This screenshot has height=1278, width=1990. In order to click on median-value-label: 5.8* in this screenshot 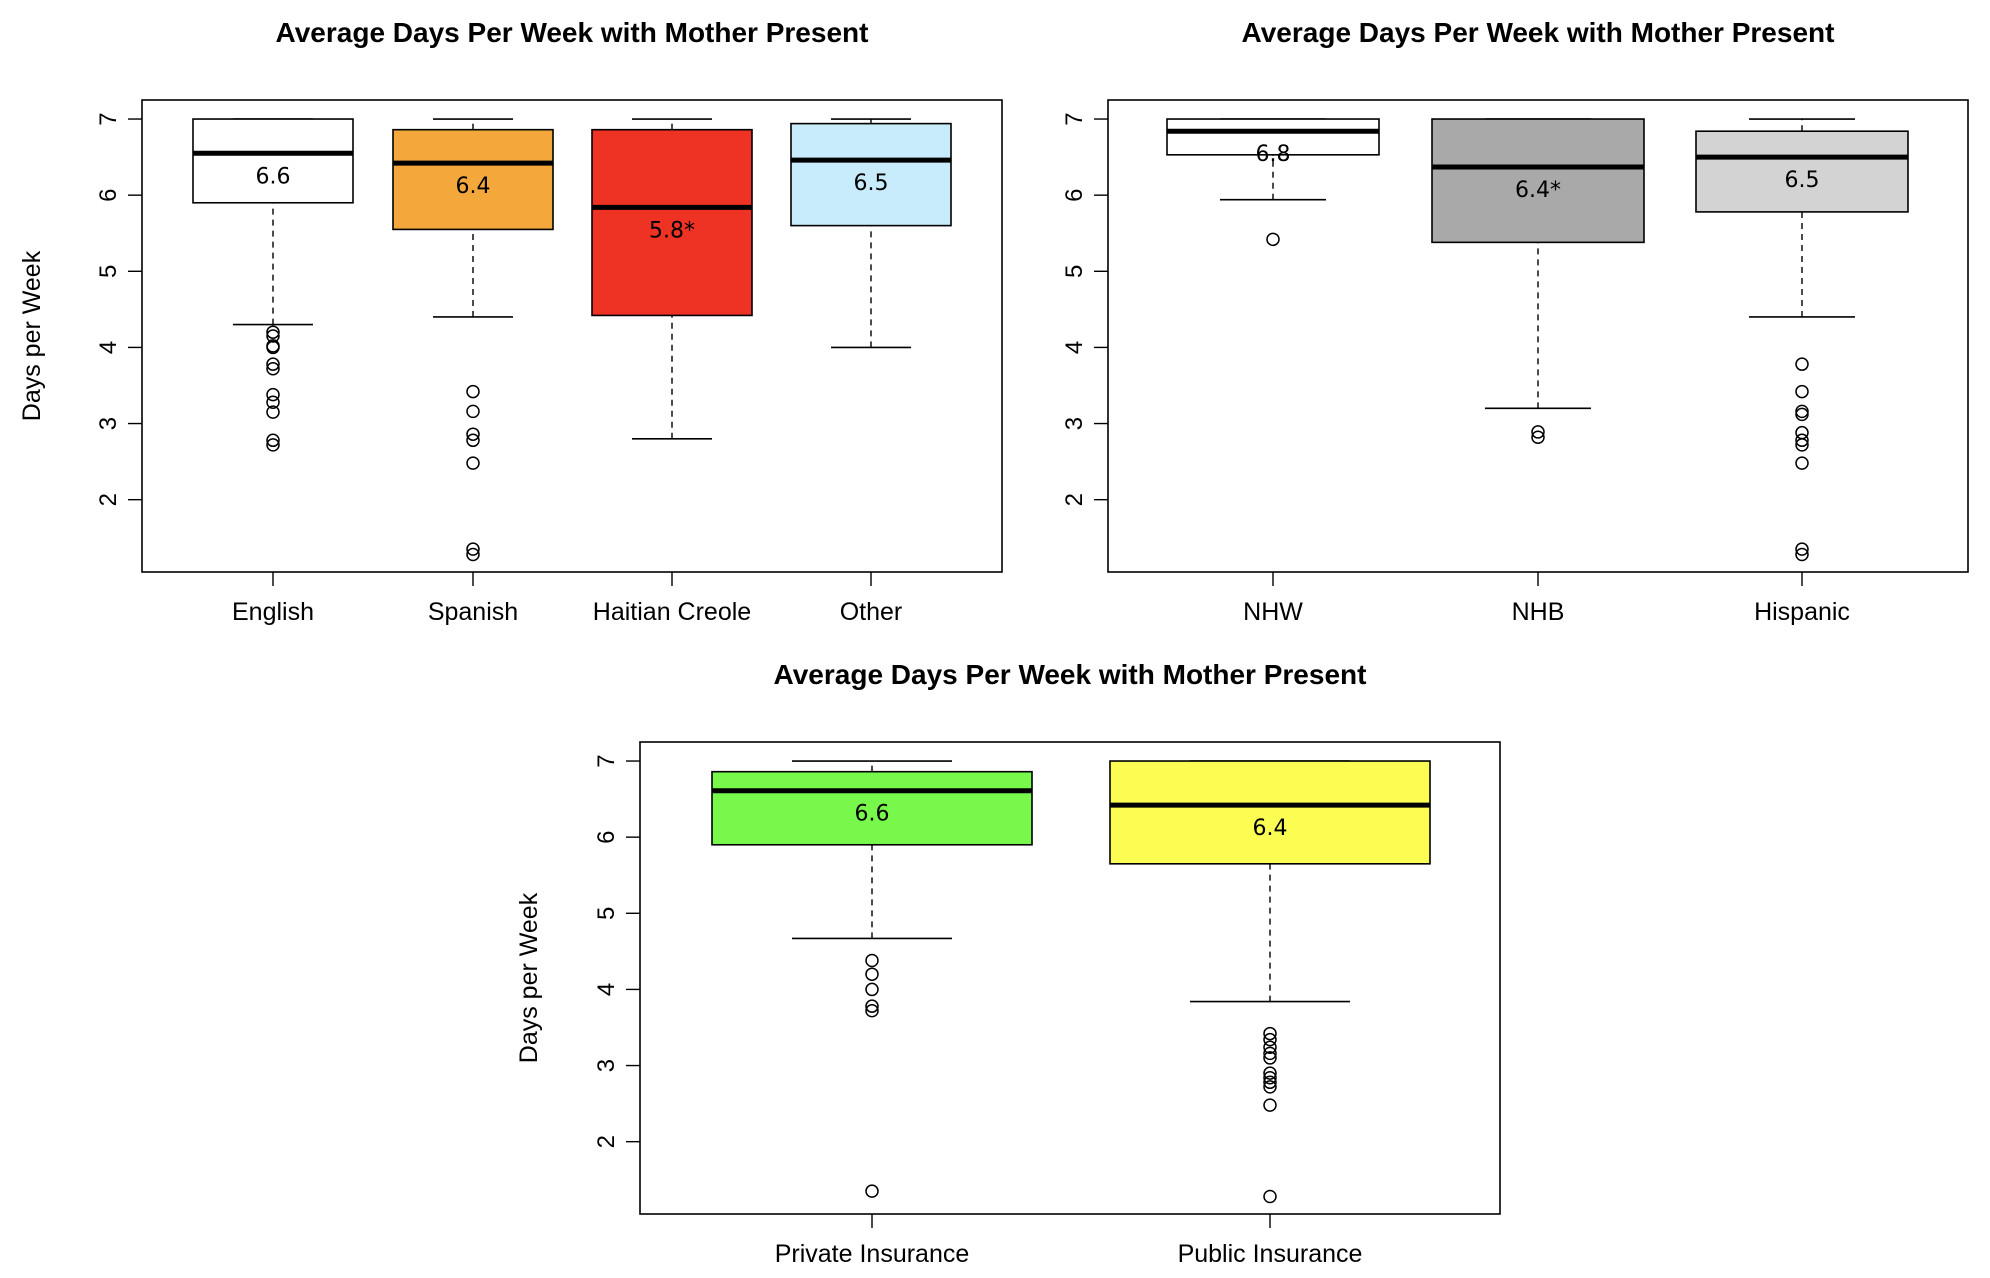, I will do `click(672, 230)`.